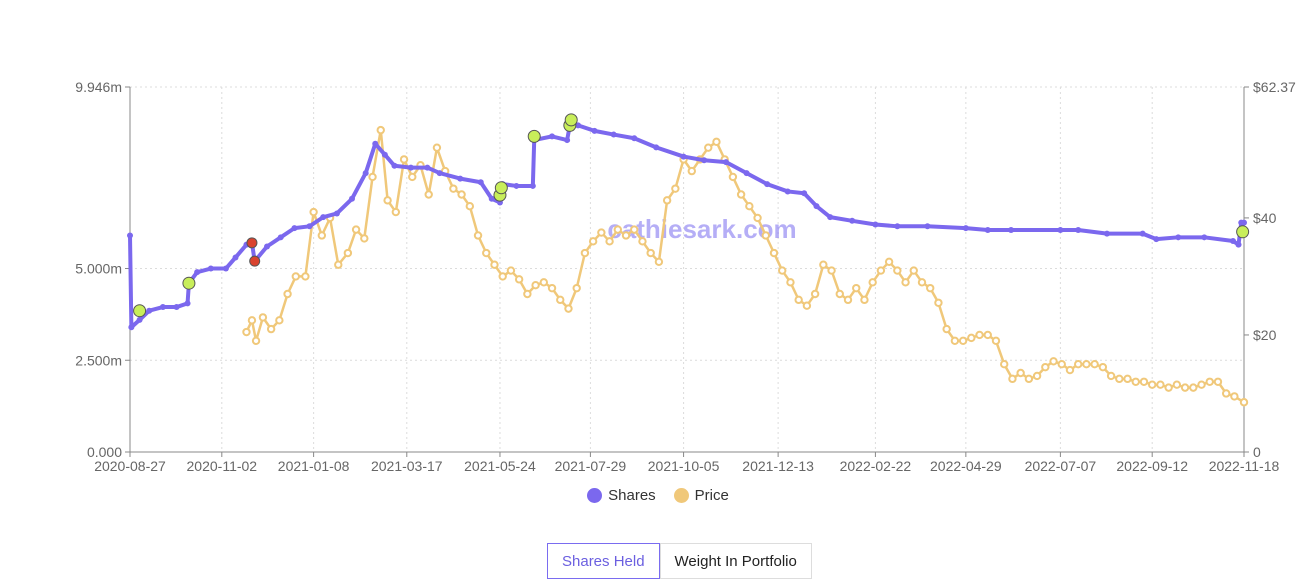 This screenshot has width=1316, height=582. Describe the element at coordinates (98, 87) in the screenshot. I see `y-left-tick-label: 9.946m` at that location.